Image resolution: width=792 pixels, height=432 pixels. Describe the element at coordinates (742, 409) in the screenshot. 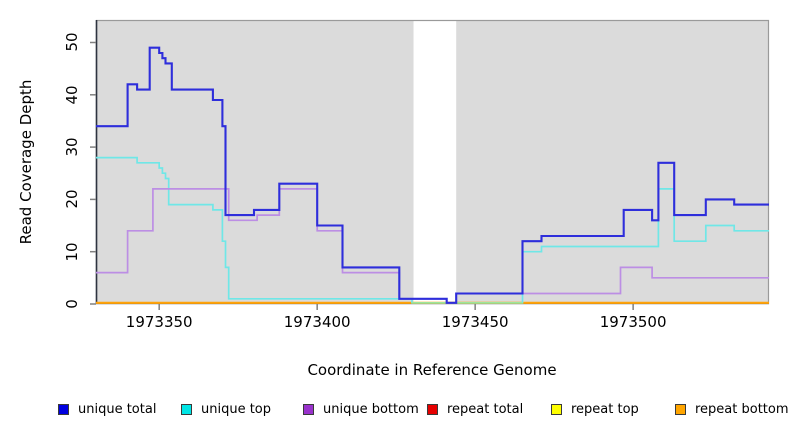

I see `legend-label: repeat bottom` at that location.